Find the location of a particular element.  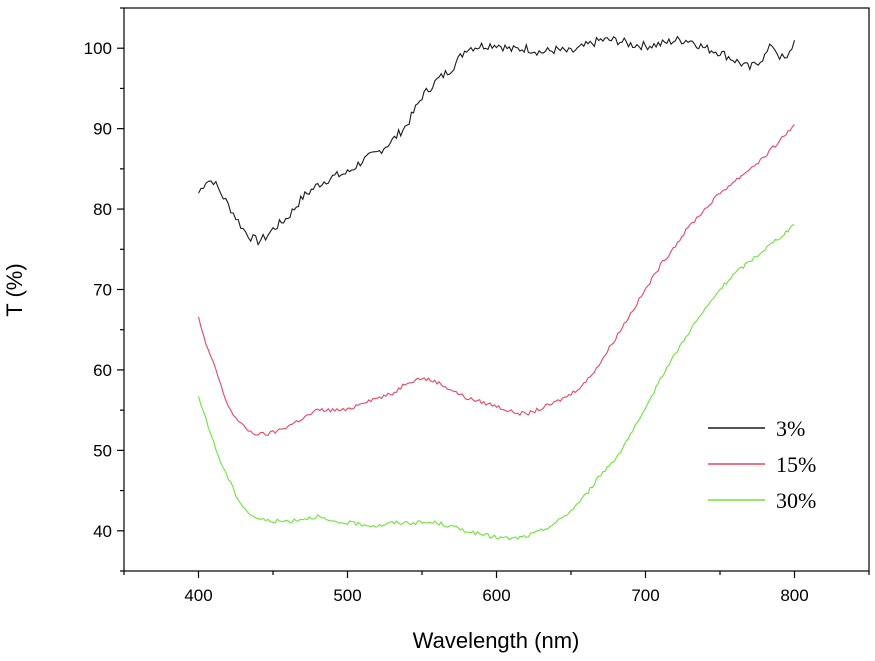

legend-label: 15% is located at coordinates (796, 464).